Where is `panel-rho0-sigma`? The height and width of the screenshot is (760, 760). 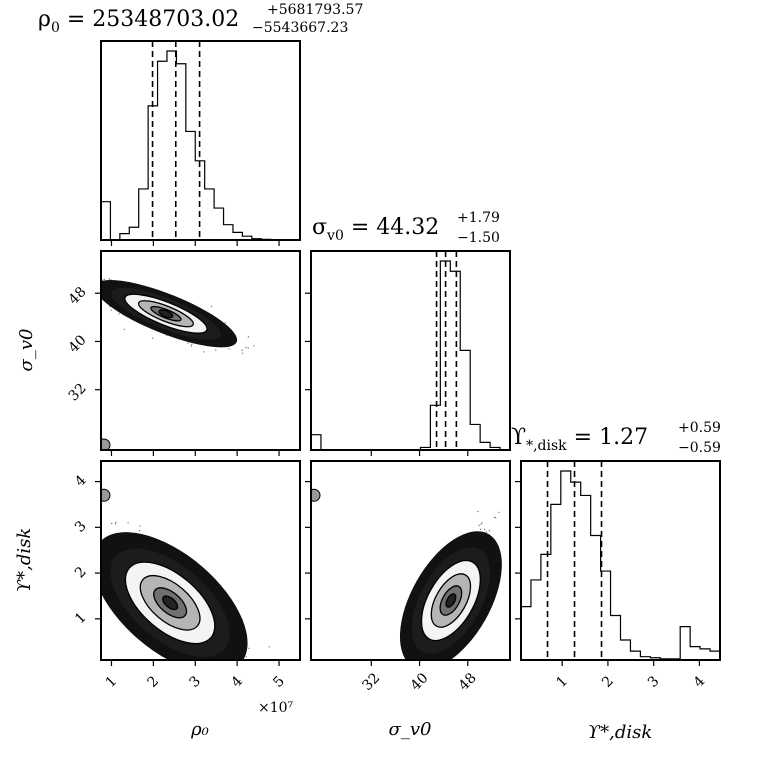 panel-rho0-sigma is located at coordinates (178, 364).